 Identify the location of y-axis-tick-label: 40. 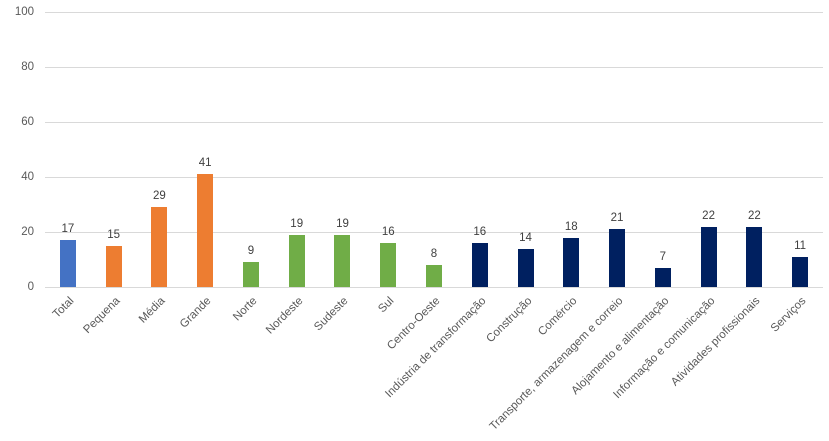
(27, 177).